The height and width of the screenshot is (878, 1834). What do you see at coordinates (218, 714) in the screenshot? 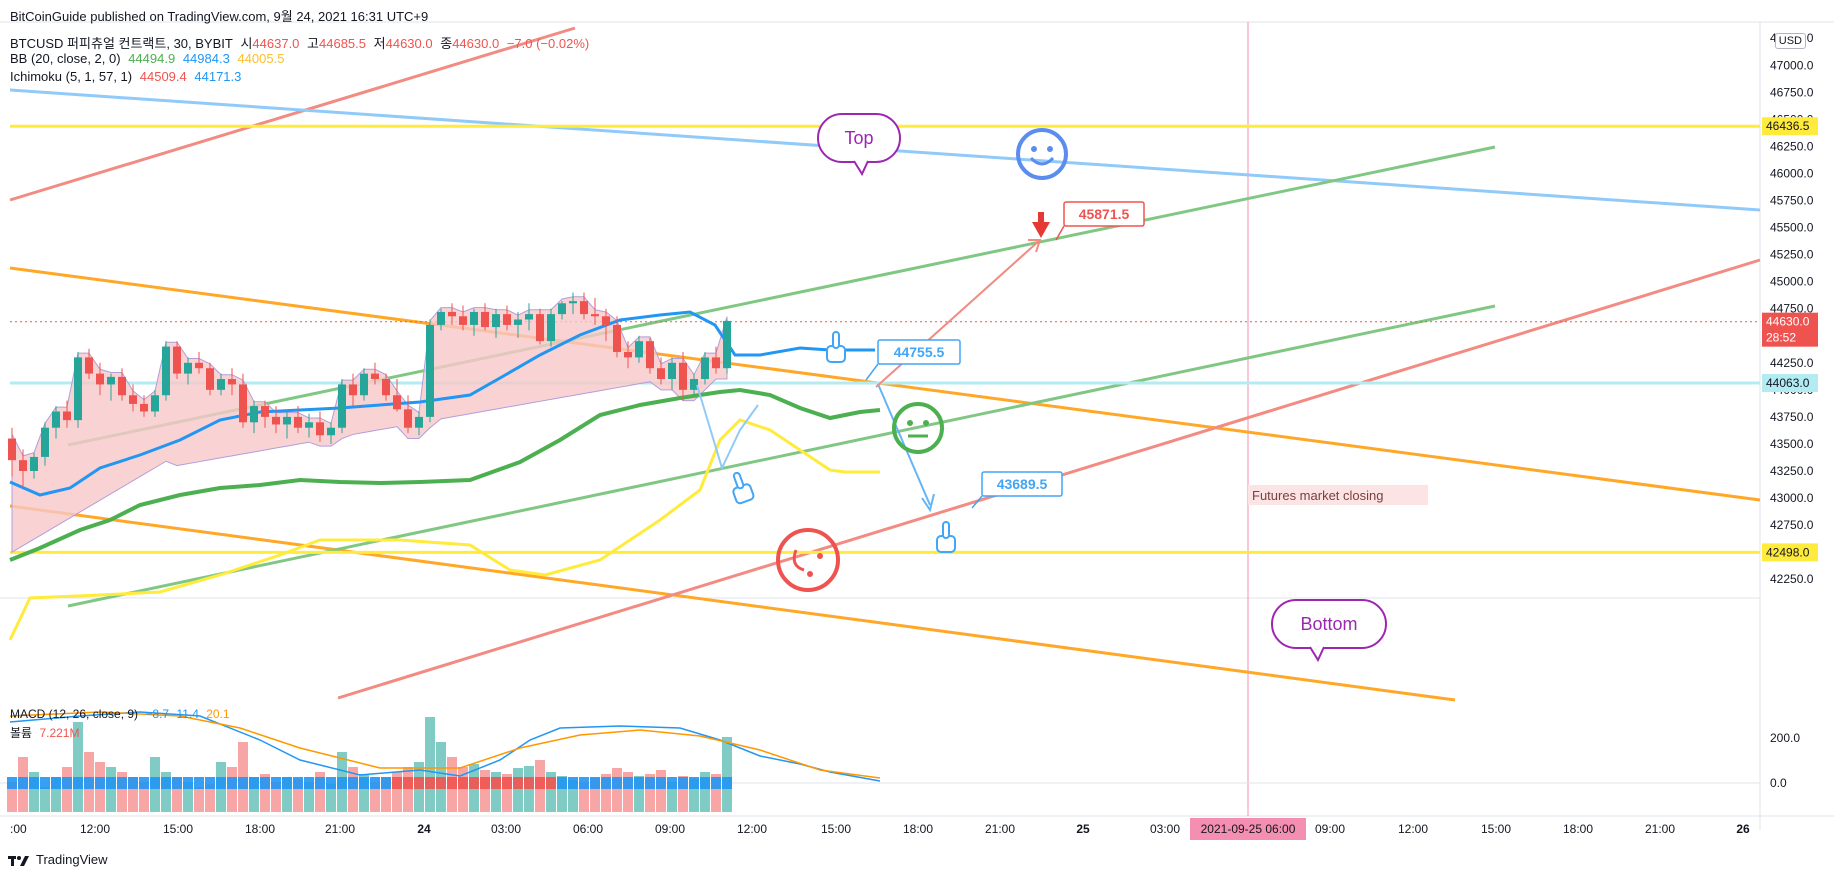
I see `macd-signal: 20.1` at bounding box center [218, 714].